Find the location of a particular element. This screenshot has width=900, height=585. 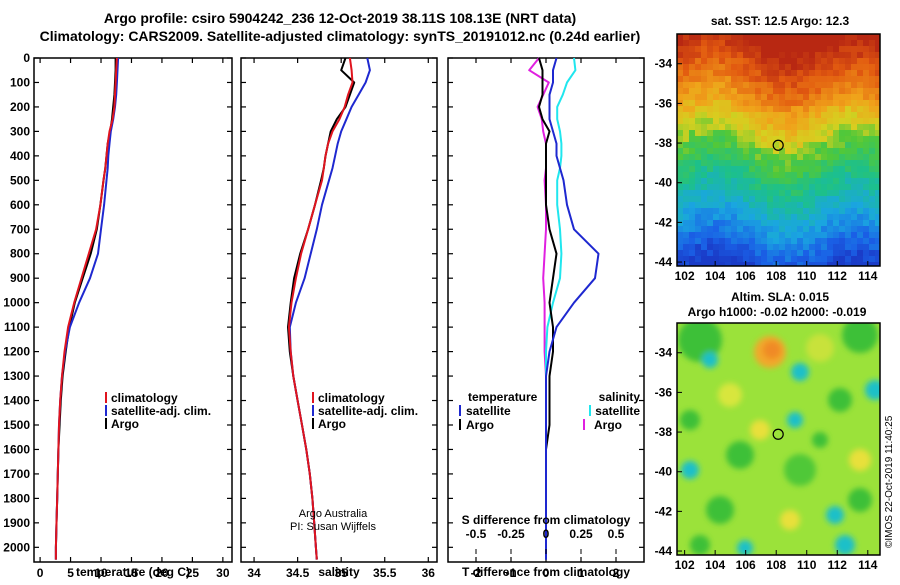

sst-cells is located at coordinates (778, 150).